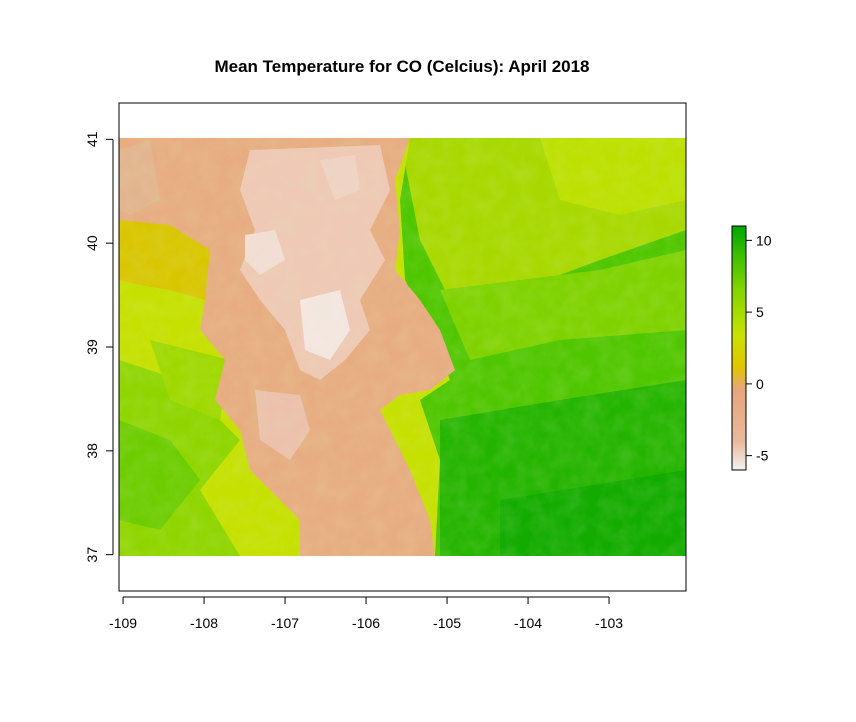 This screenshot has height=722, width=856. I want to click on x-tick-label: -109, so click(123, 623).